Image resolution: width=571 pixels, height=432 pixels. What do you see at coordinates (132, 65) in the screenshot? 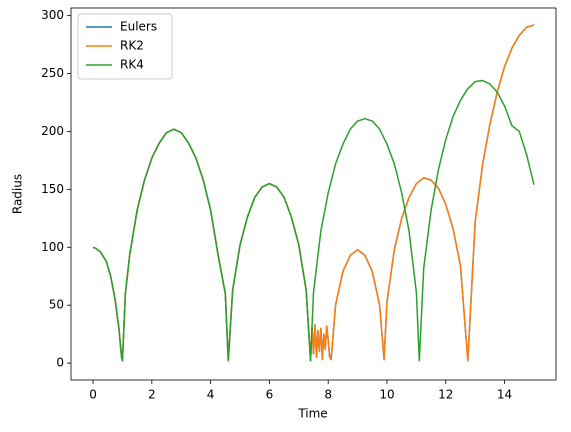
I see `legend-label: RK4` at bounding box center [132, 65].